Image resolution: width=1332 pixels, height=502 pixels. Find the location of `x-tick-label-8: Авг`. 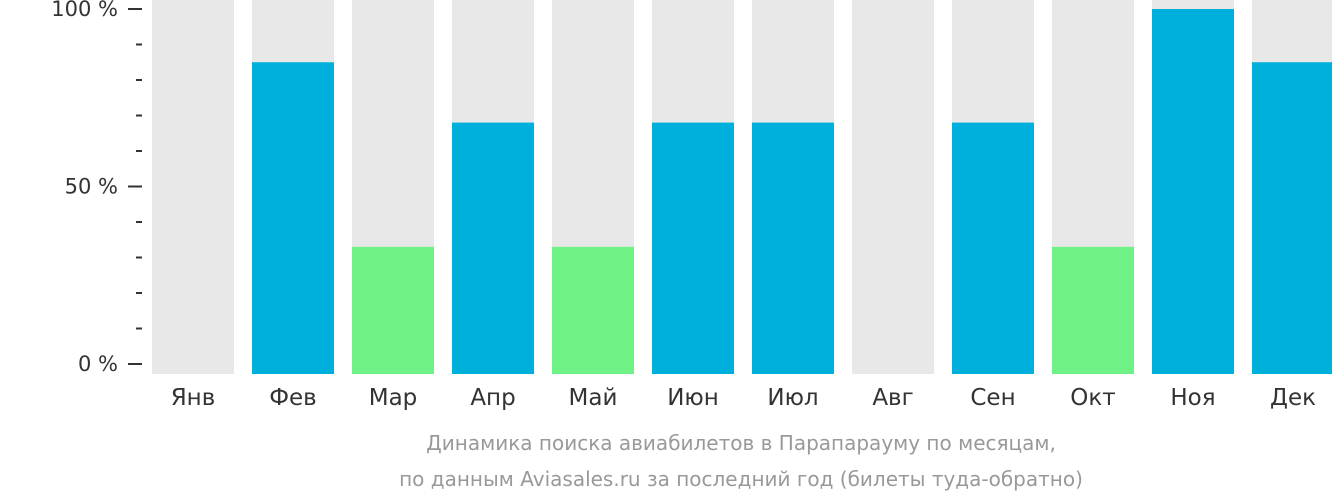

x-tick-label-8: Авг is located at coordinates (892, 398).